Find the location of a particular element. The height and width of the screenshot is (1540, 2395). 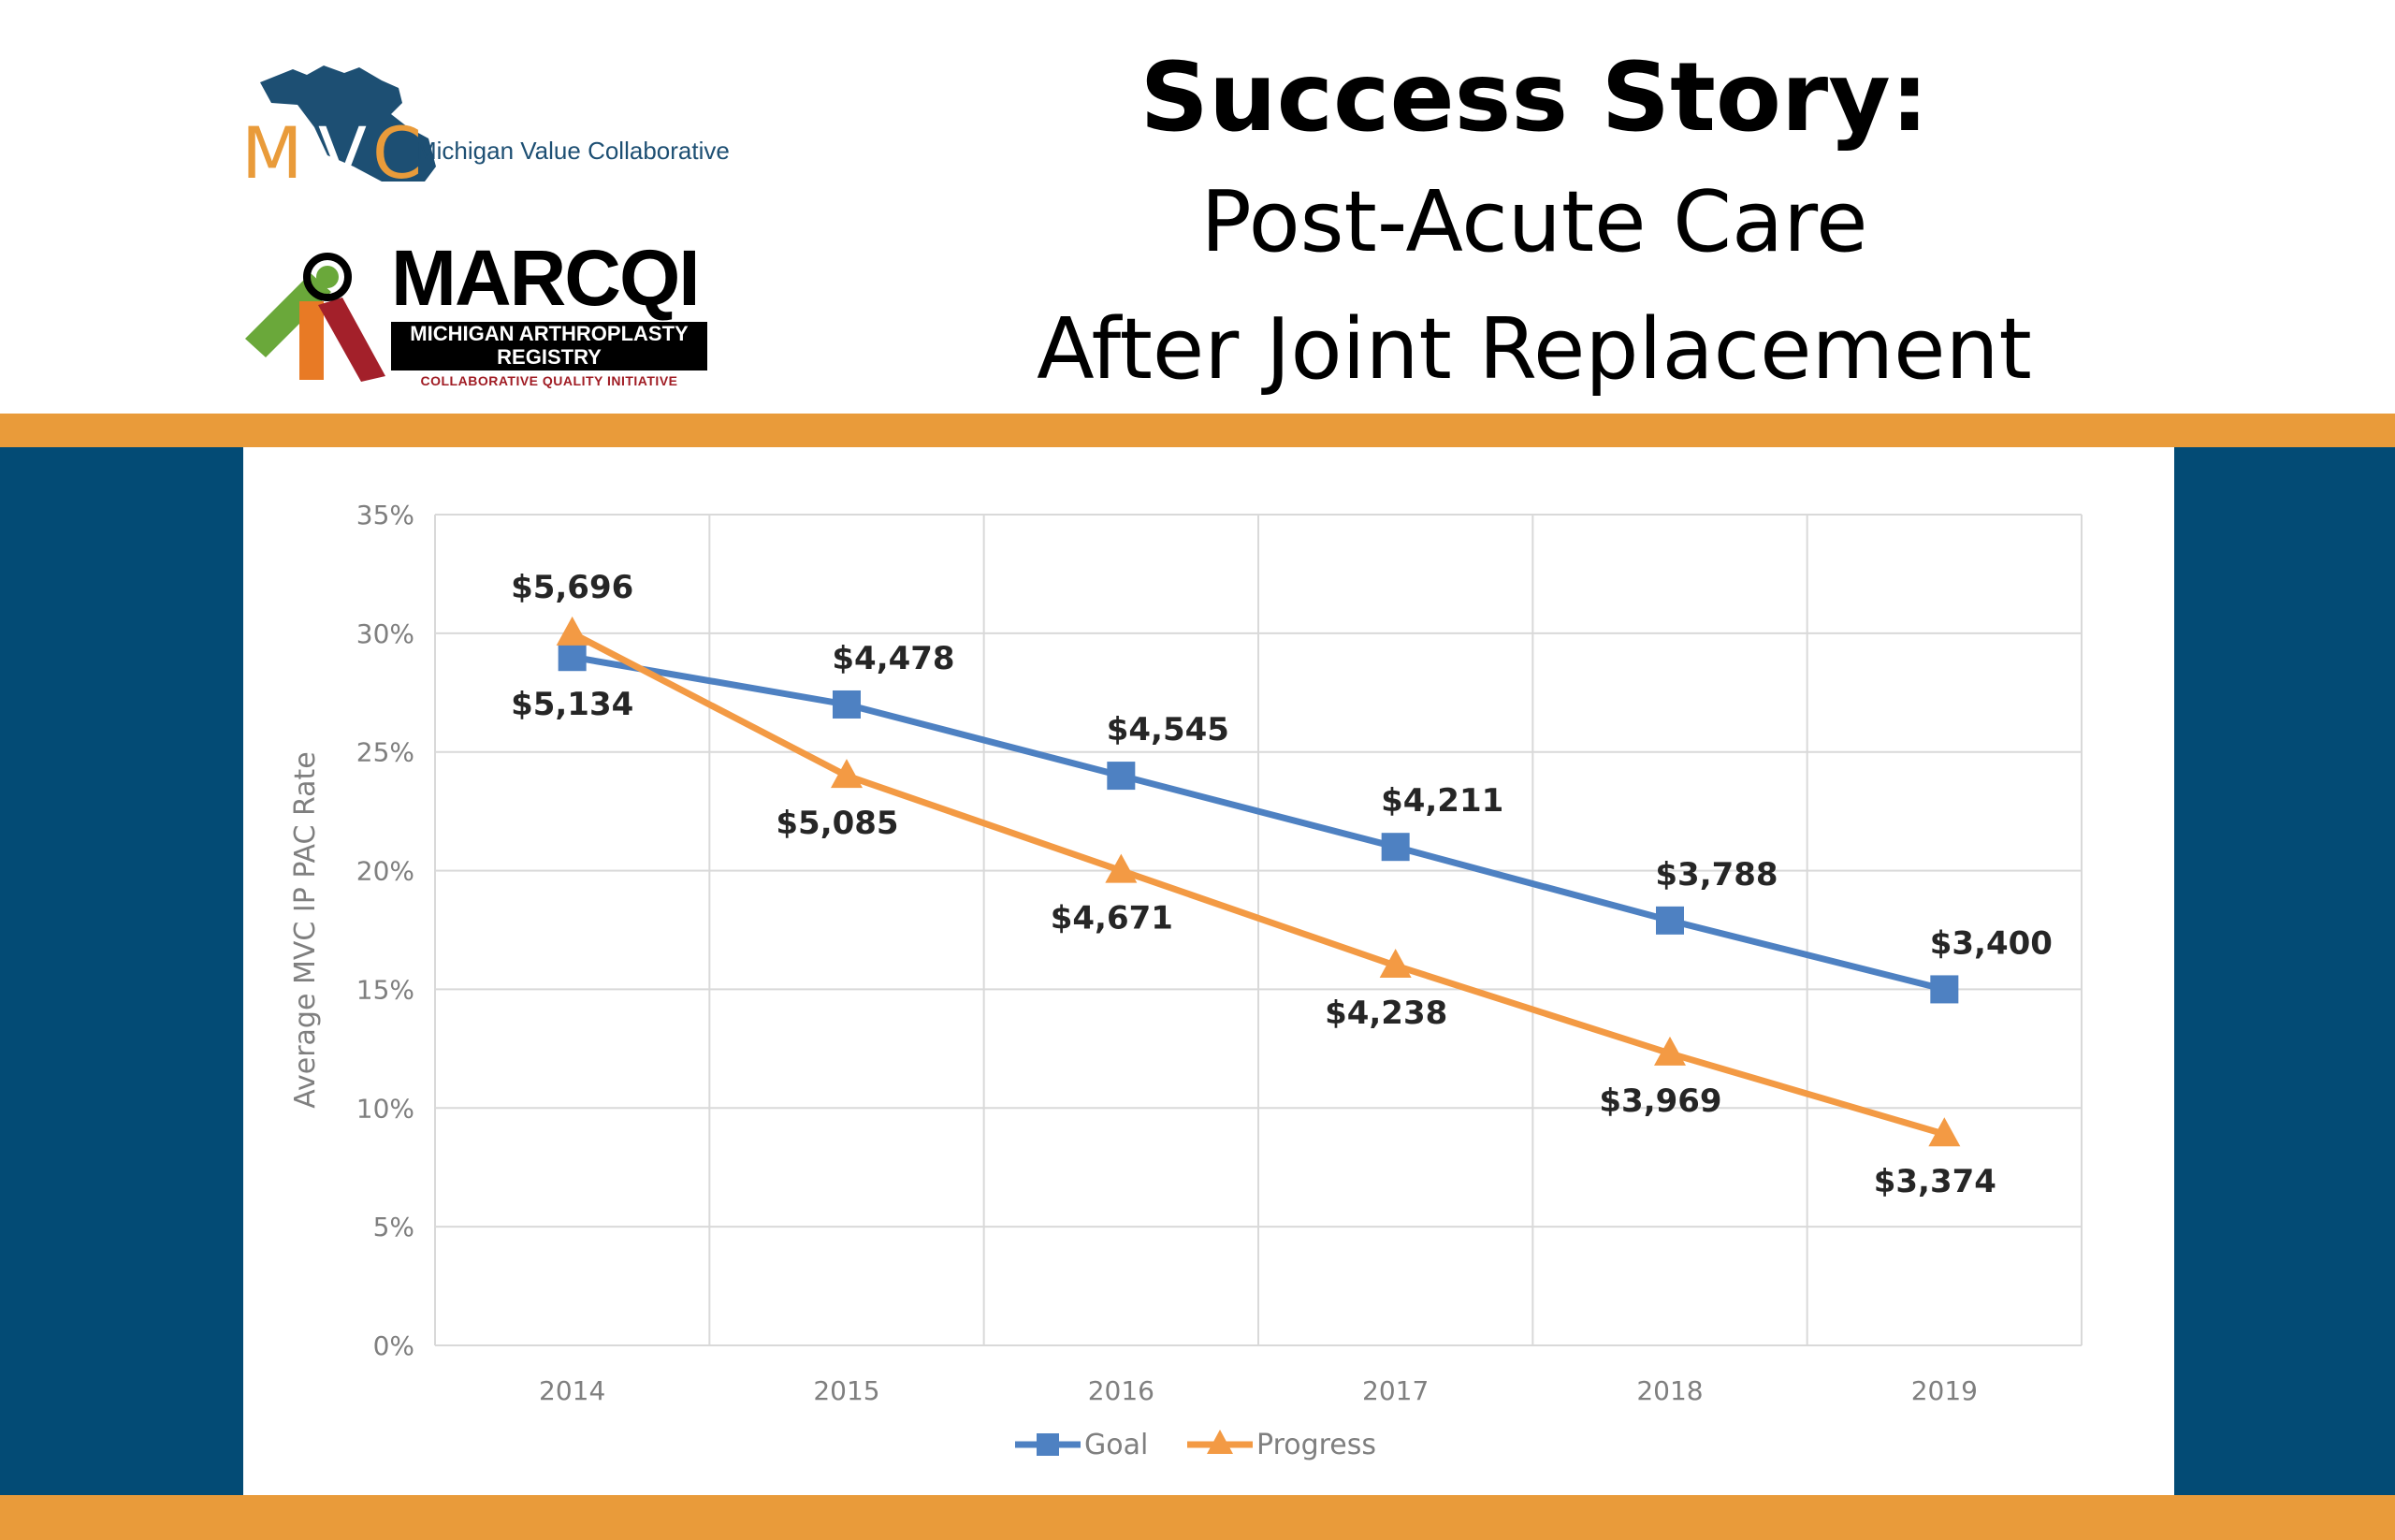

progress-data-label: $5,696 is located at coordinates (572, 588).